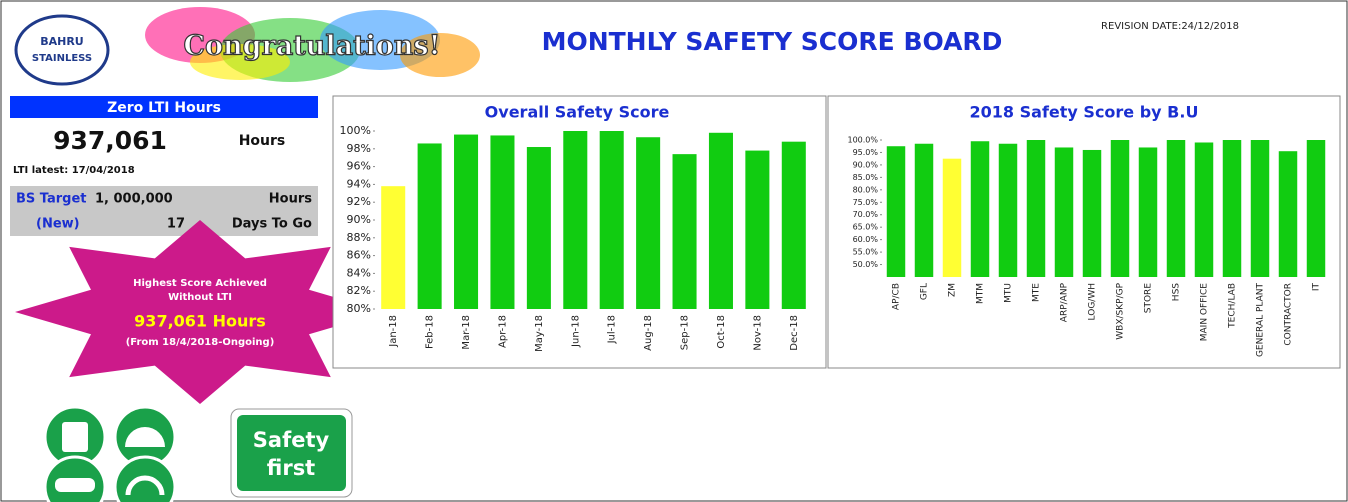  Describe the element at coordinates (1149, 298) in the screenshot. I see `x-tick-label: STORE` at that location.